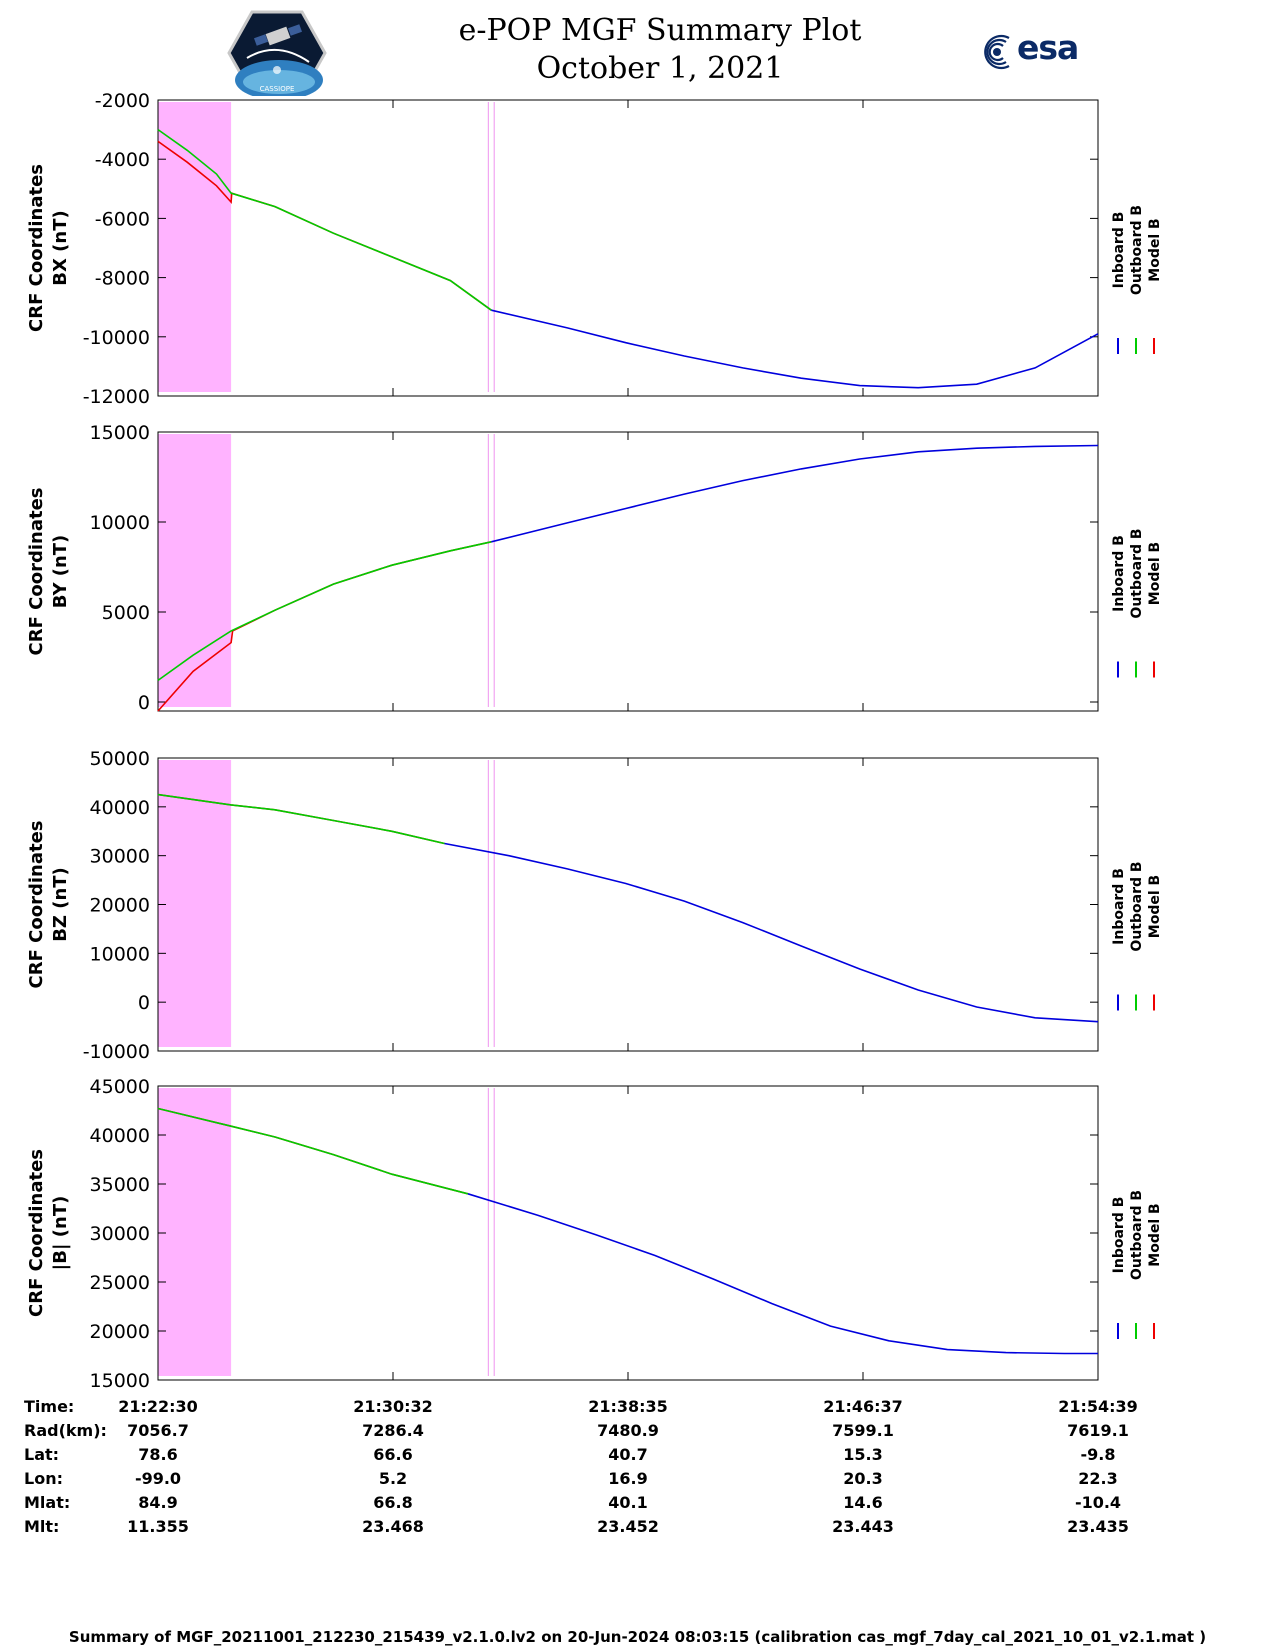 The image size is (1275, 1650). I want to click on ephemeris-value: 15.3, so click(862, 1454).